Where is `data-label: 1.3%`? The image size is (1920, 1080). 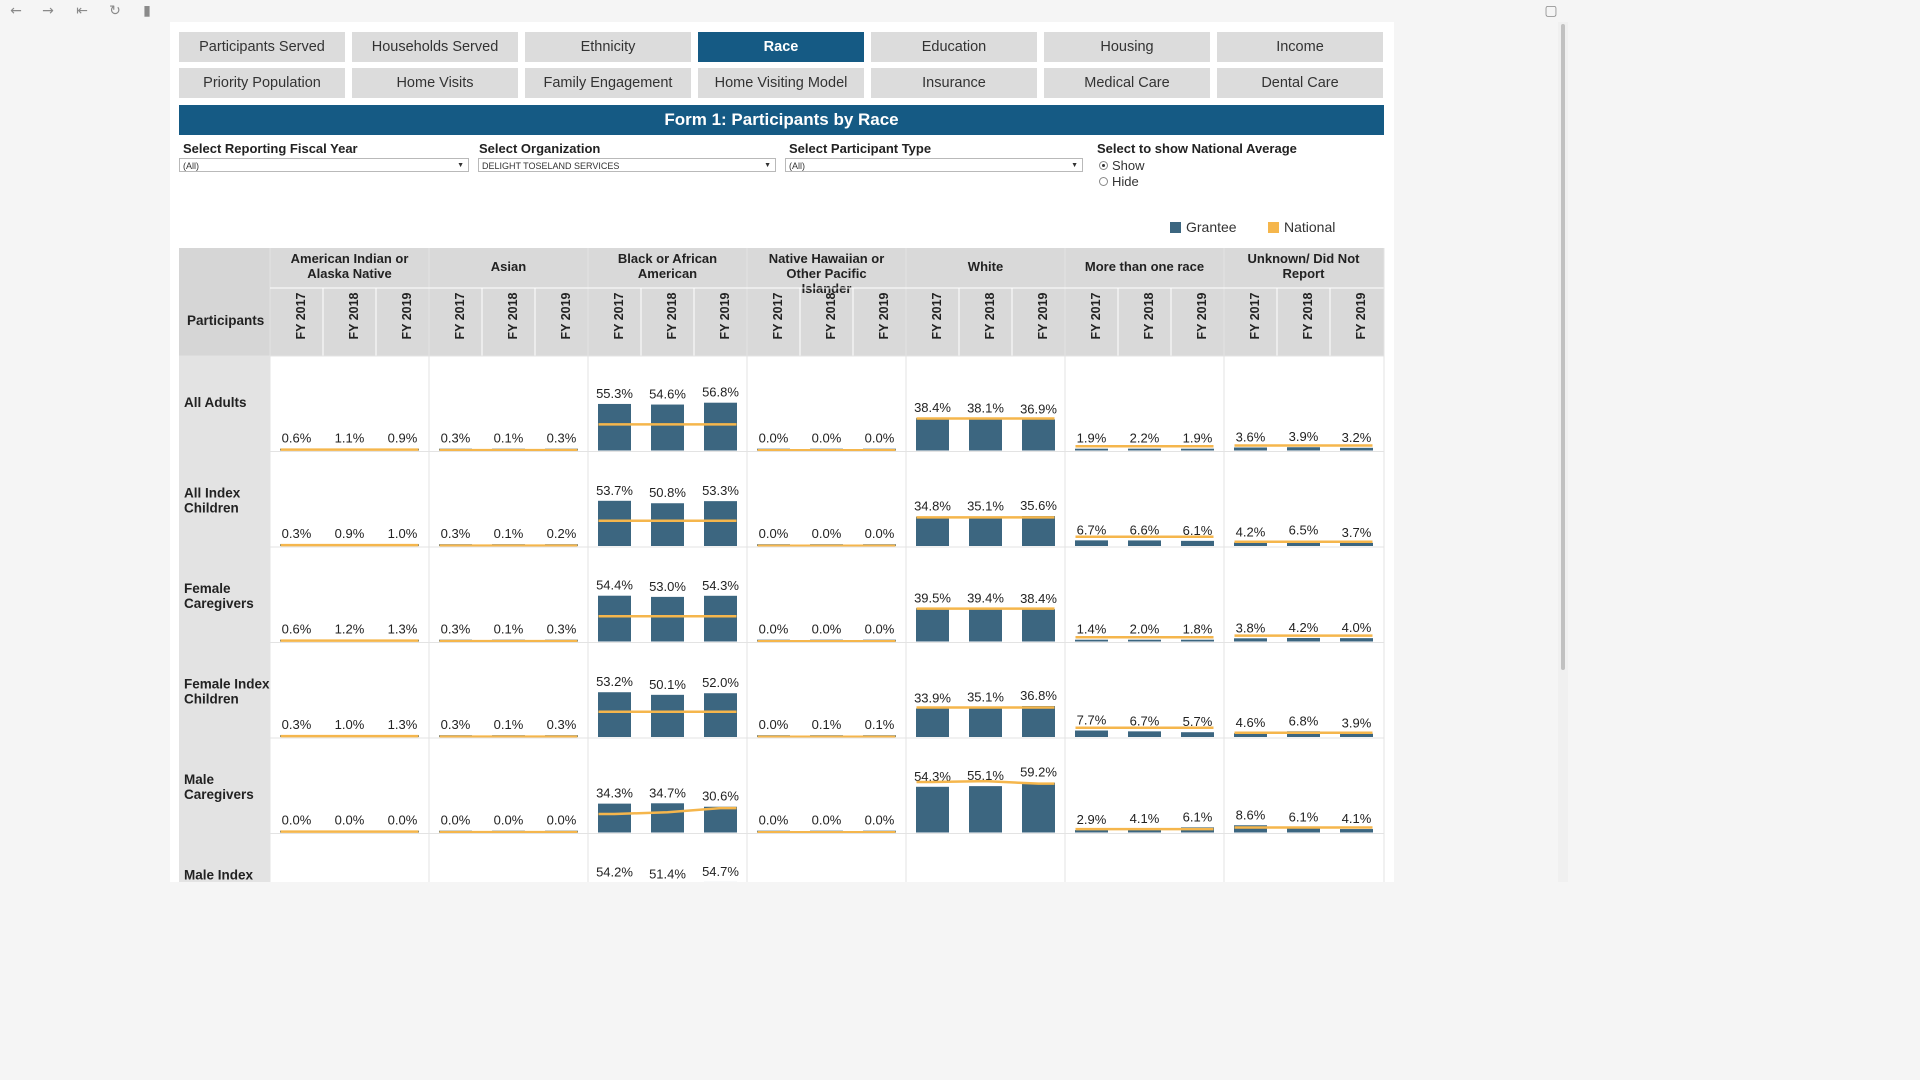 data-label: 1.3% is located at coordinates (403, 629).